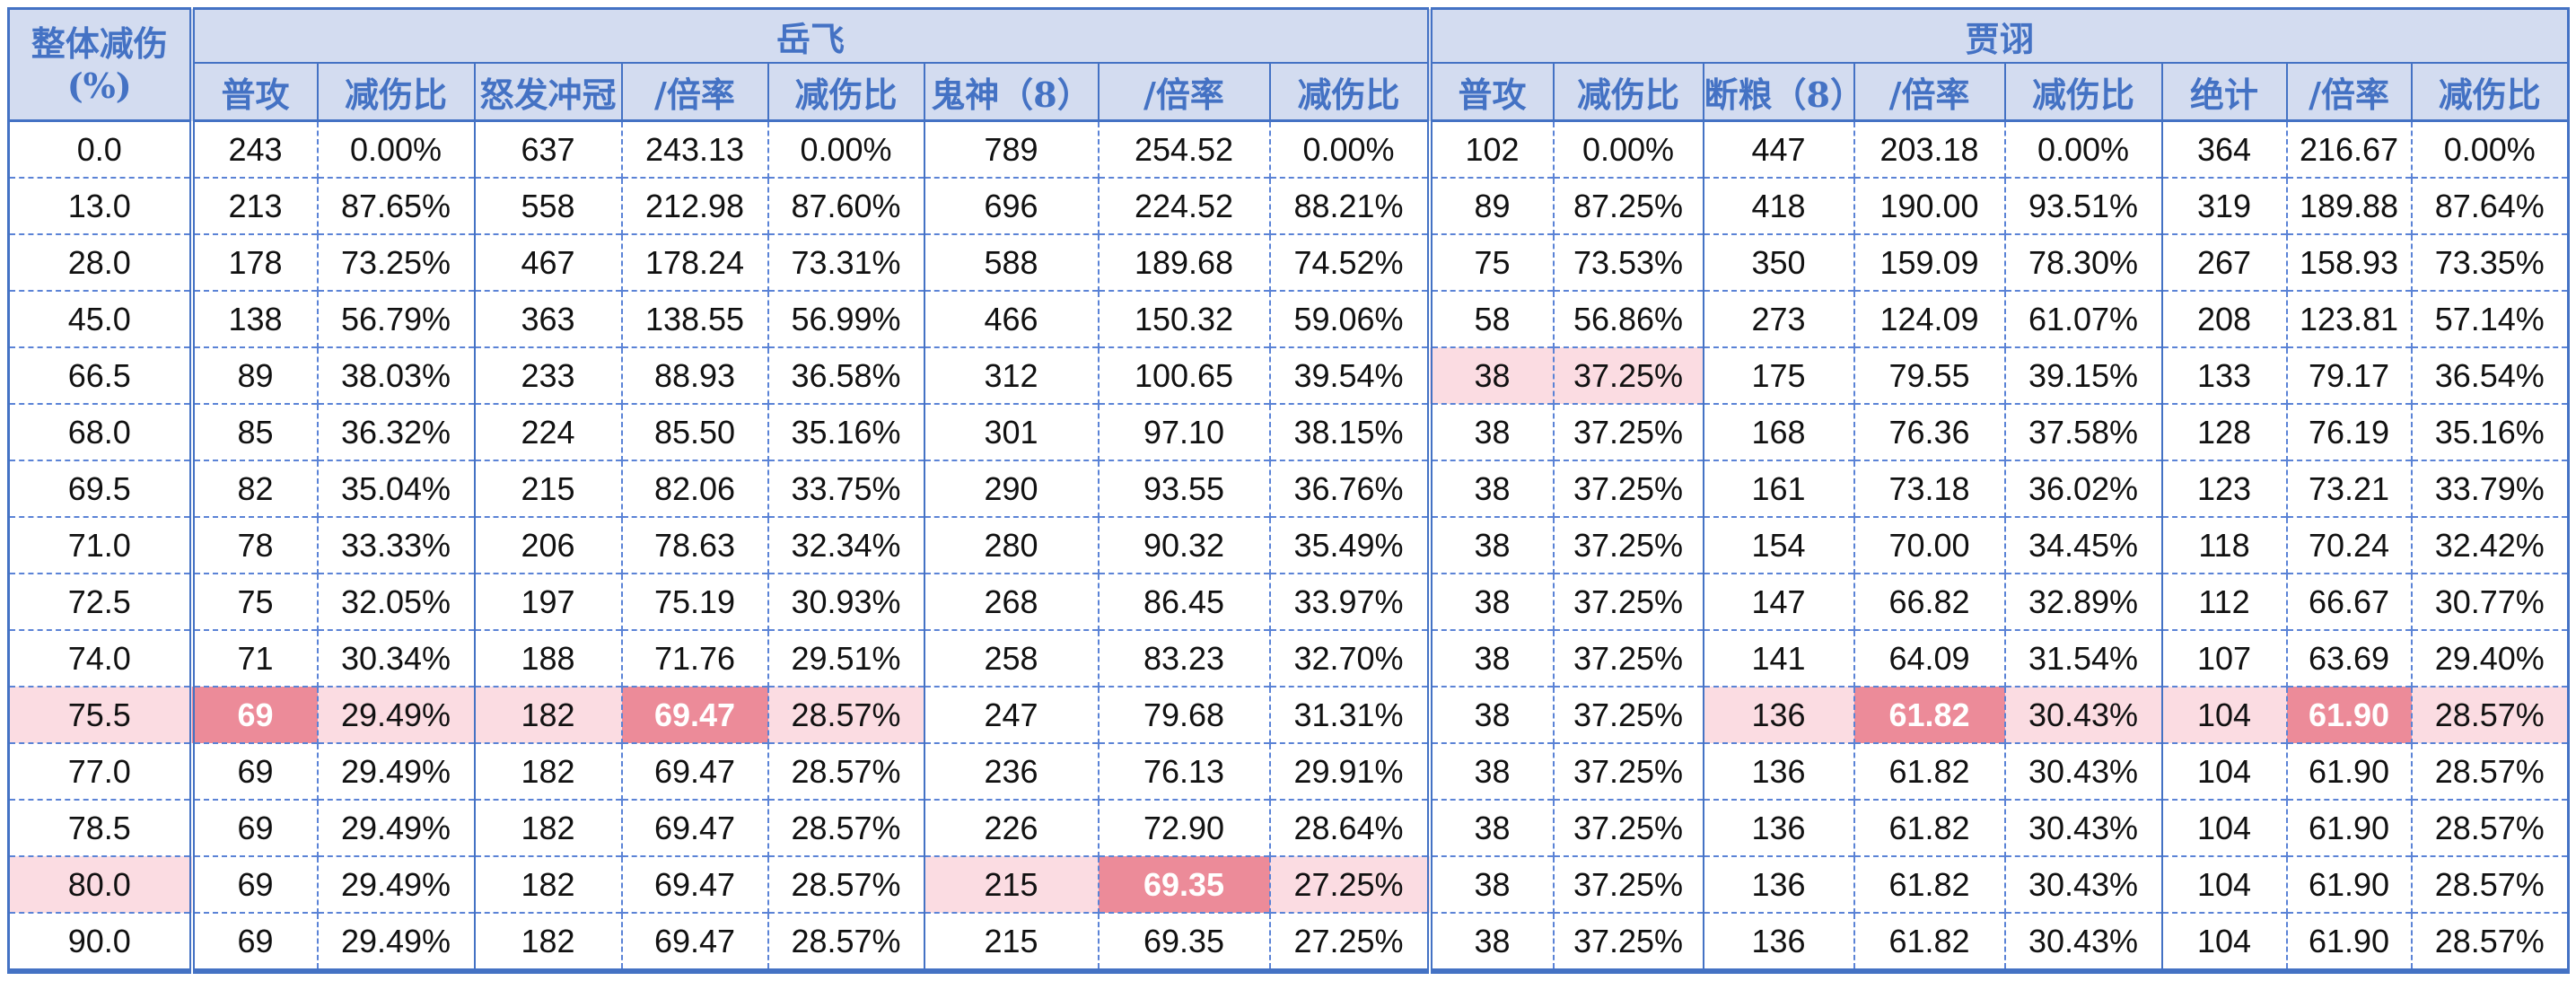 The width and height of the screenshot is (2576, 981). Describe the element at coordinates (2348, 318) in the screenshot. I see `data-cell: 123.81` at that location.